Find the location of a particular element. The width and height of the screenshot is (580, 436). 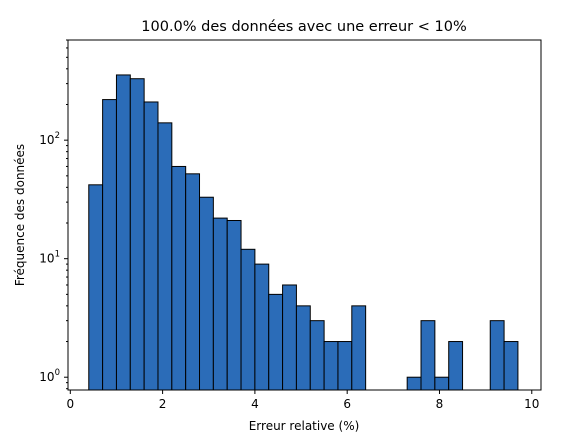

x-tick-label: 4 is located at coordinates (255, 404).